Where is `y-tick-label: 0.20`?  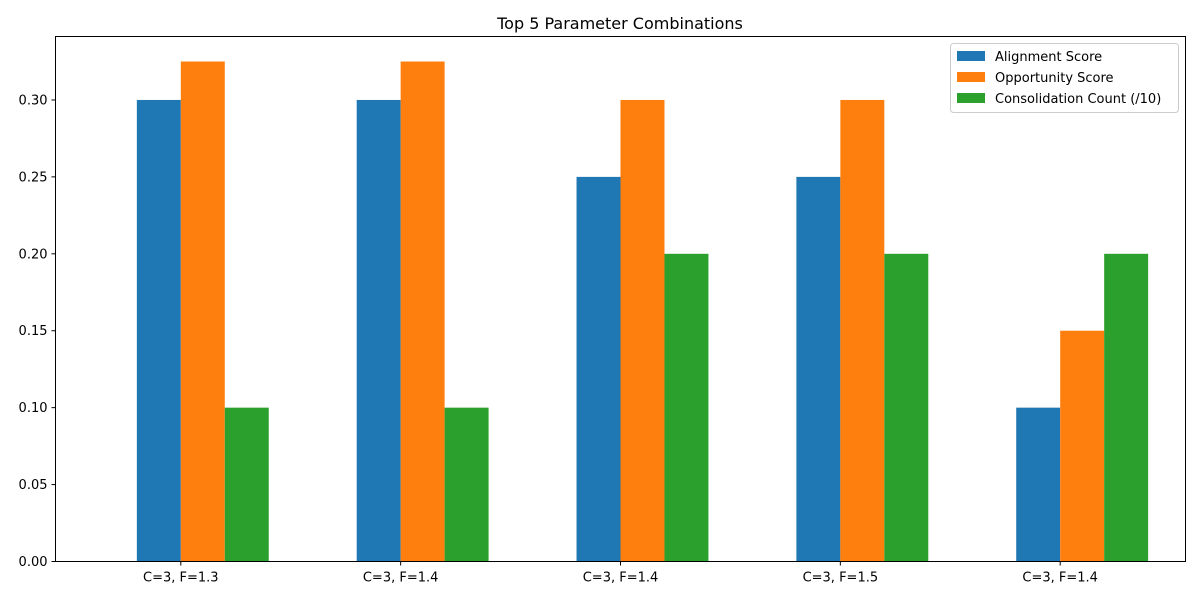
y-tick-label: 0.20 is located at coordinates (33, 254).